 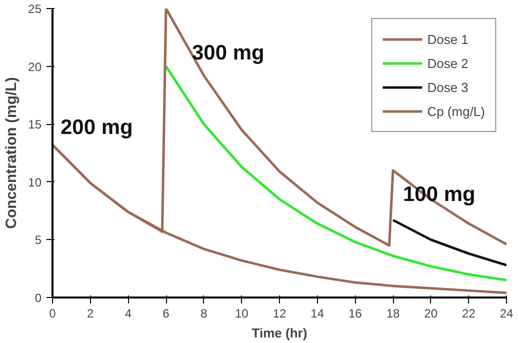 What do you see at coordinates (204, 313) in the screenshot?
I see `x-tick-label: 8` at bounding box center [204, 313].